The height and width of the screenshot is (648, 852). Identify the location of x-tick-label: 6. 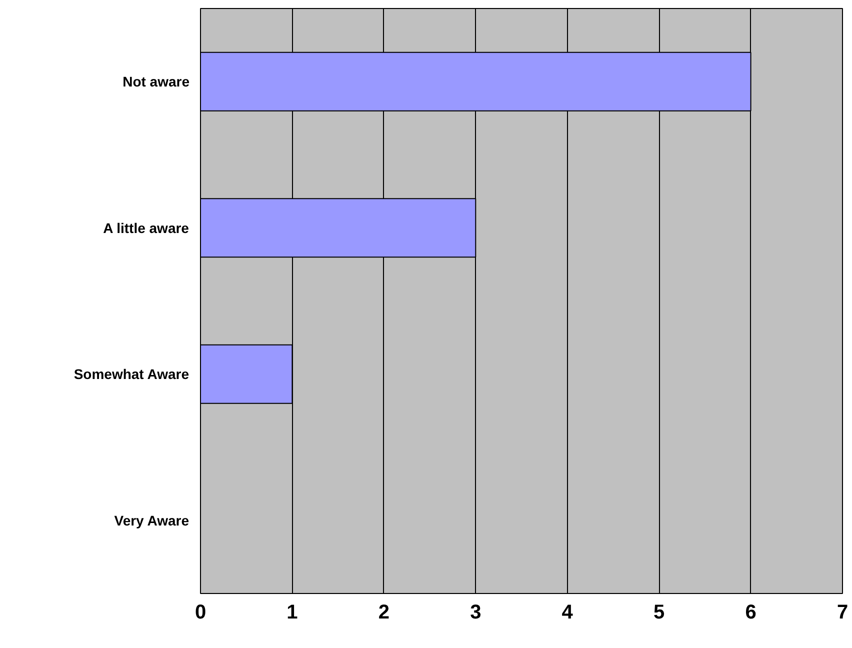
(750, 613).